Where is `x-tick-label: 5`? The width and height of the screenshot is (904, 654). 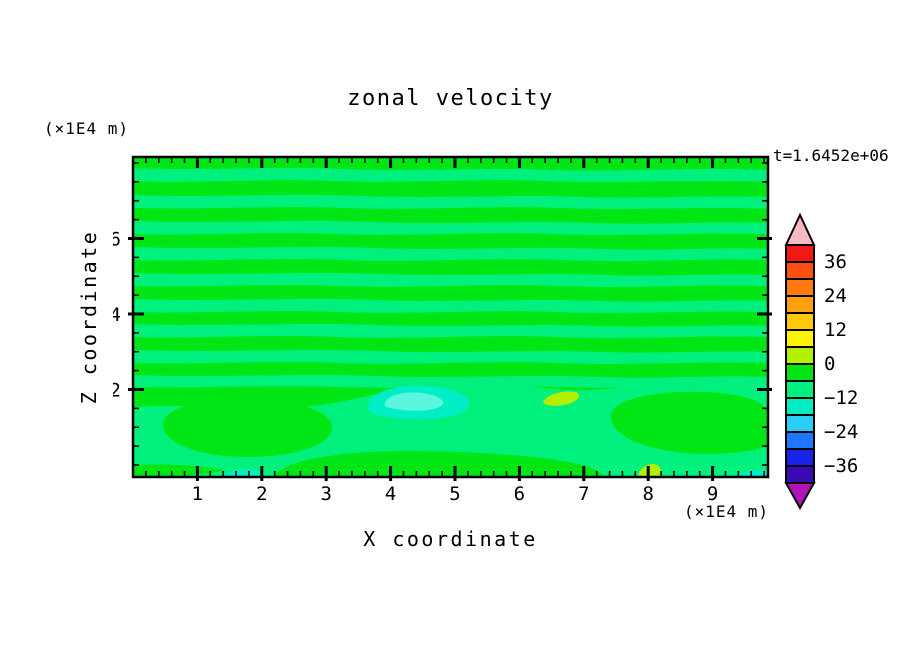
x-tick-label: 5 is located at coordinates (454, 494).